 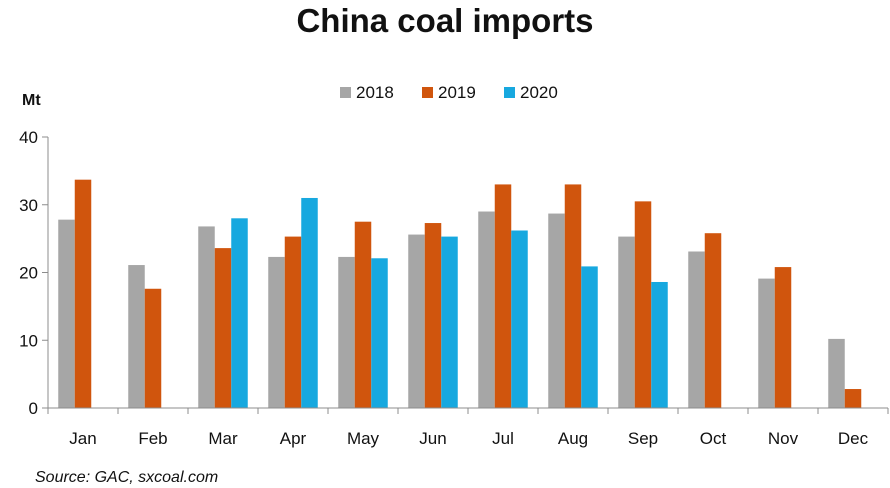 What do you see at coordinates (293, 322) in the screenshot?
I see `bar-2019-apr` at bounding box center [293, 322].